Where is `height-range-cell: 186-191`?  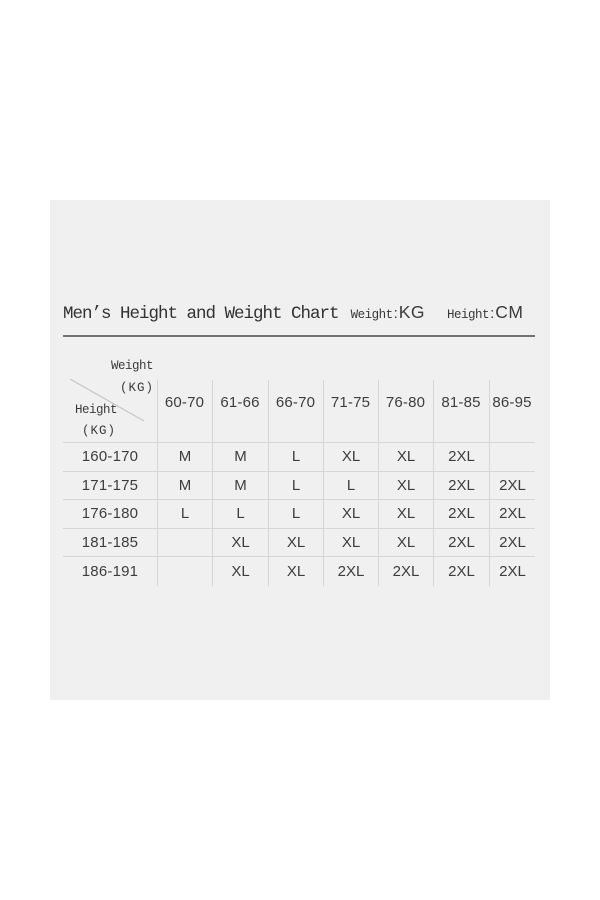
height-range-cell: 186-191 is located at coordinates (110, 572).